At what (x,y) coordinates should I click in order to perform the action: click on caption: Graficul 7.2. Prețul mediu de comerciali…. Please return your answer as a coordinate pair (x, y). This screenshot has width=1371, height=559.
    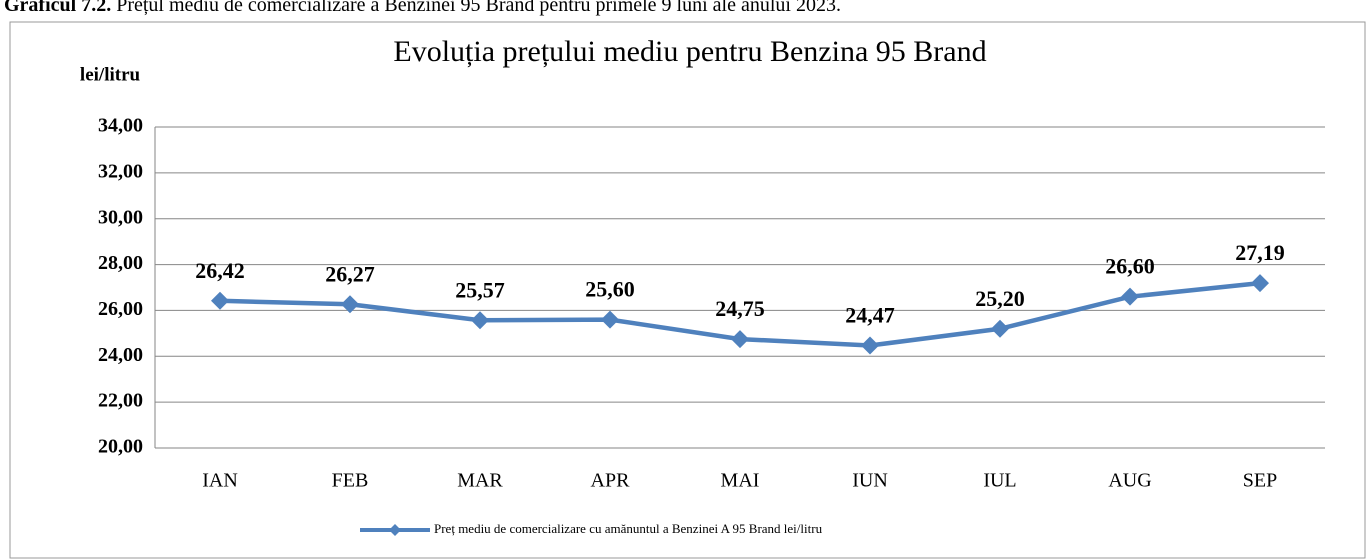
    Looking at the image, I should click on (422, 8).